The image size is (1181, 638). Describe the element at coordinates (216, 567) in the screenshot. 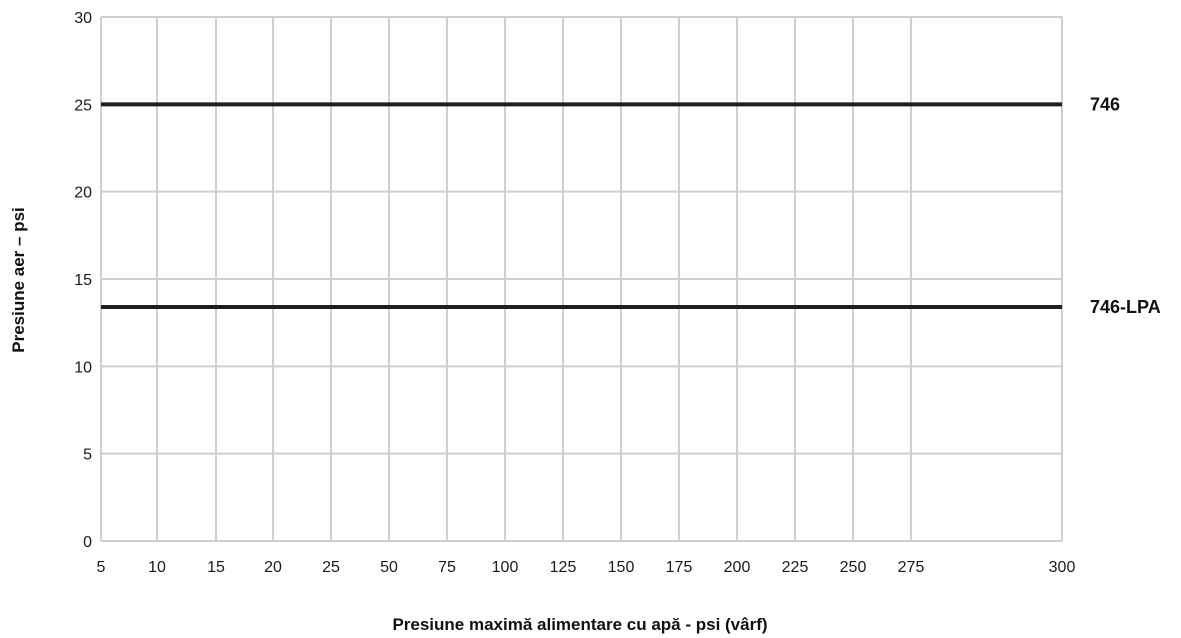

I see `x-tick-label: 15` at that location.